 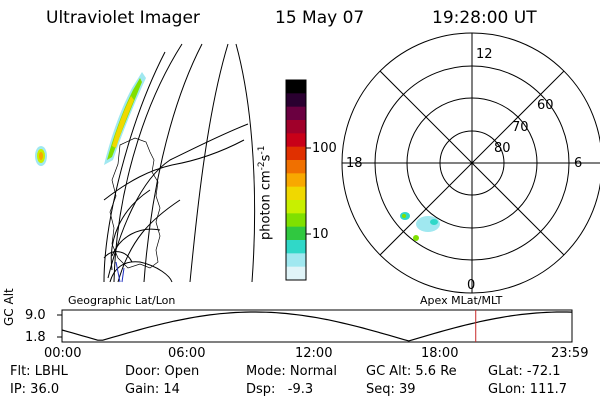 What do you see at coordinates (135, 203) in the screenshot?
I see `continent-outline` at bounding box center [135, 203].